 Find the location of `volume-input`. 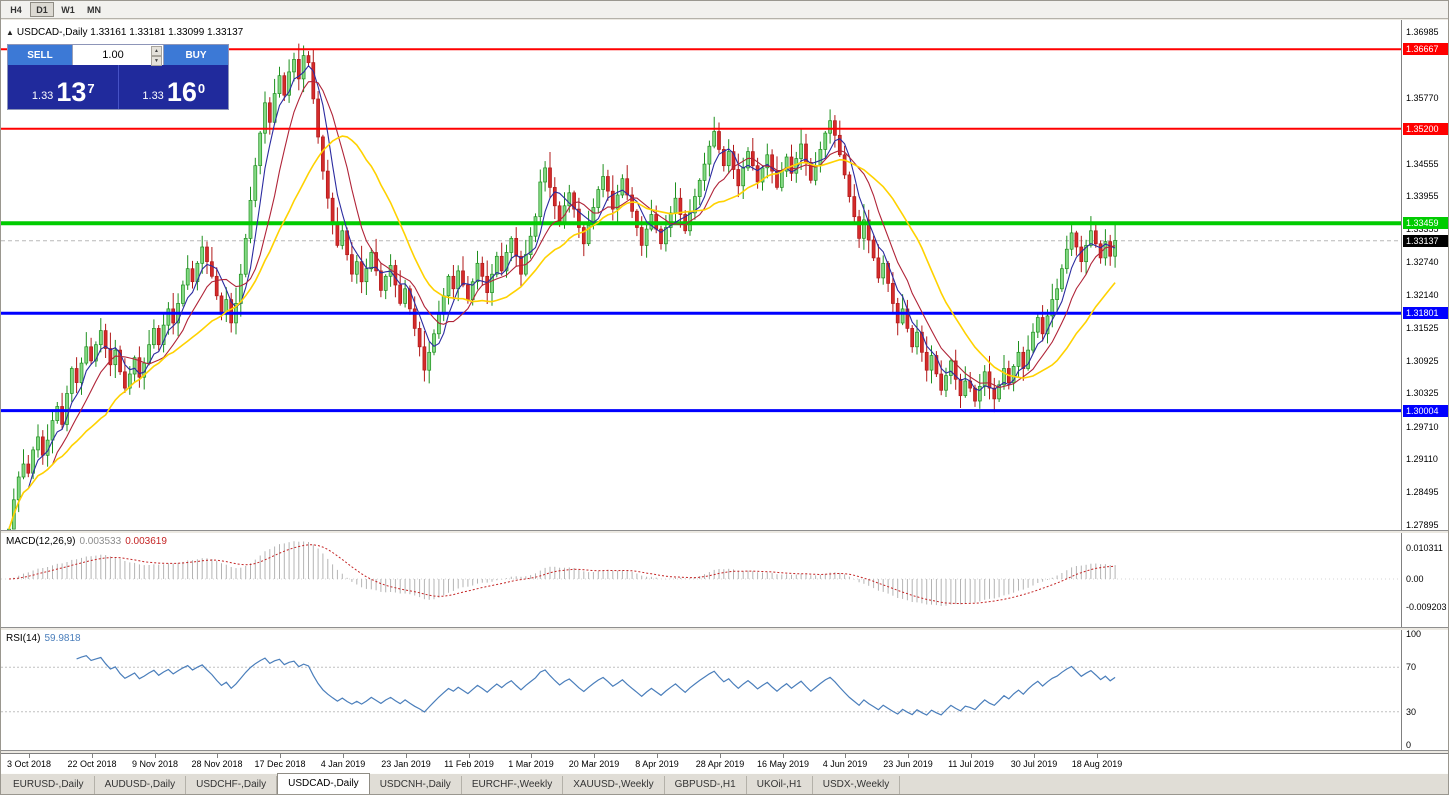

volume-input is located at coordinates (118, 55).